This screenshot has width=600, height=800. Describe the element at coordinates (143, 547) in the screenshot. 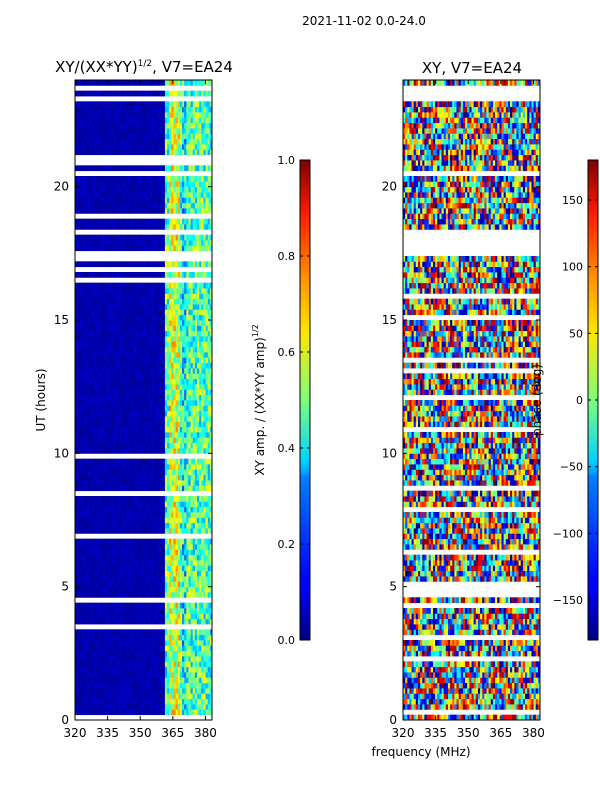

I see `left-heatmap-row` at that location.